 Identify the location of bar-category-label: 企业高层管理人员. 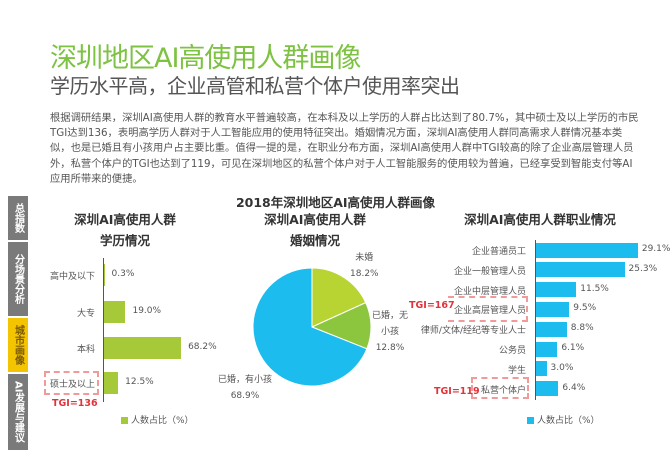
(489, 311).